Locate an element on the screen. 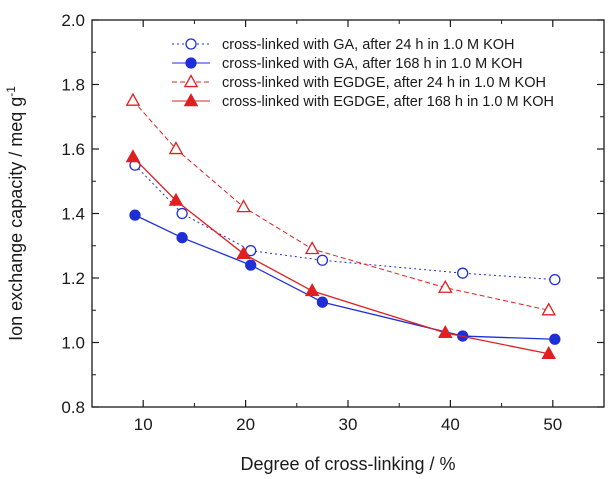 The image size is (611, 479). x-tick-label: 20 is located at coordinates (245, 424).